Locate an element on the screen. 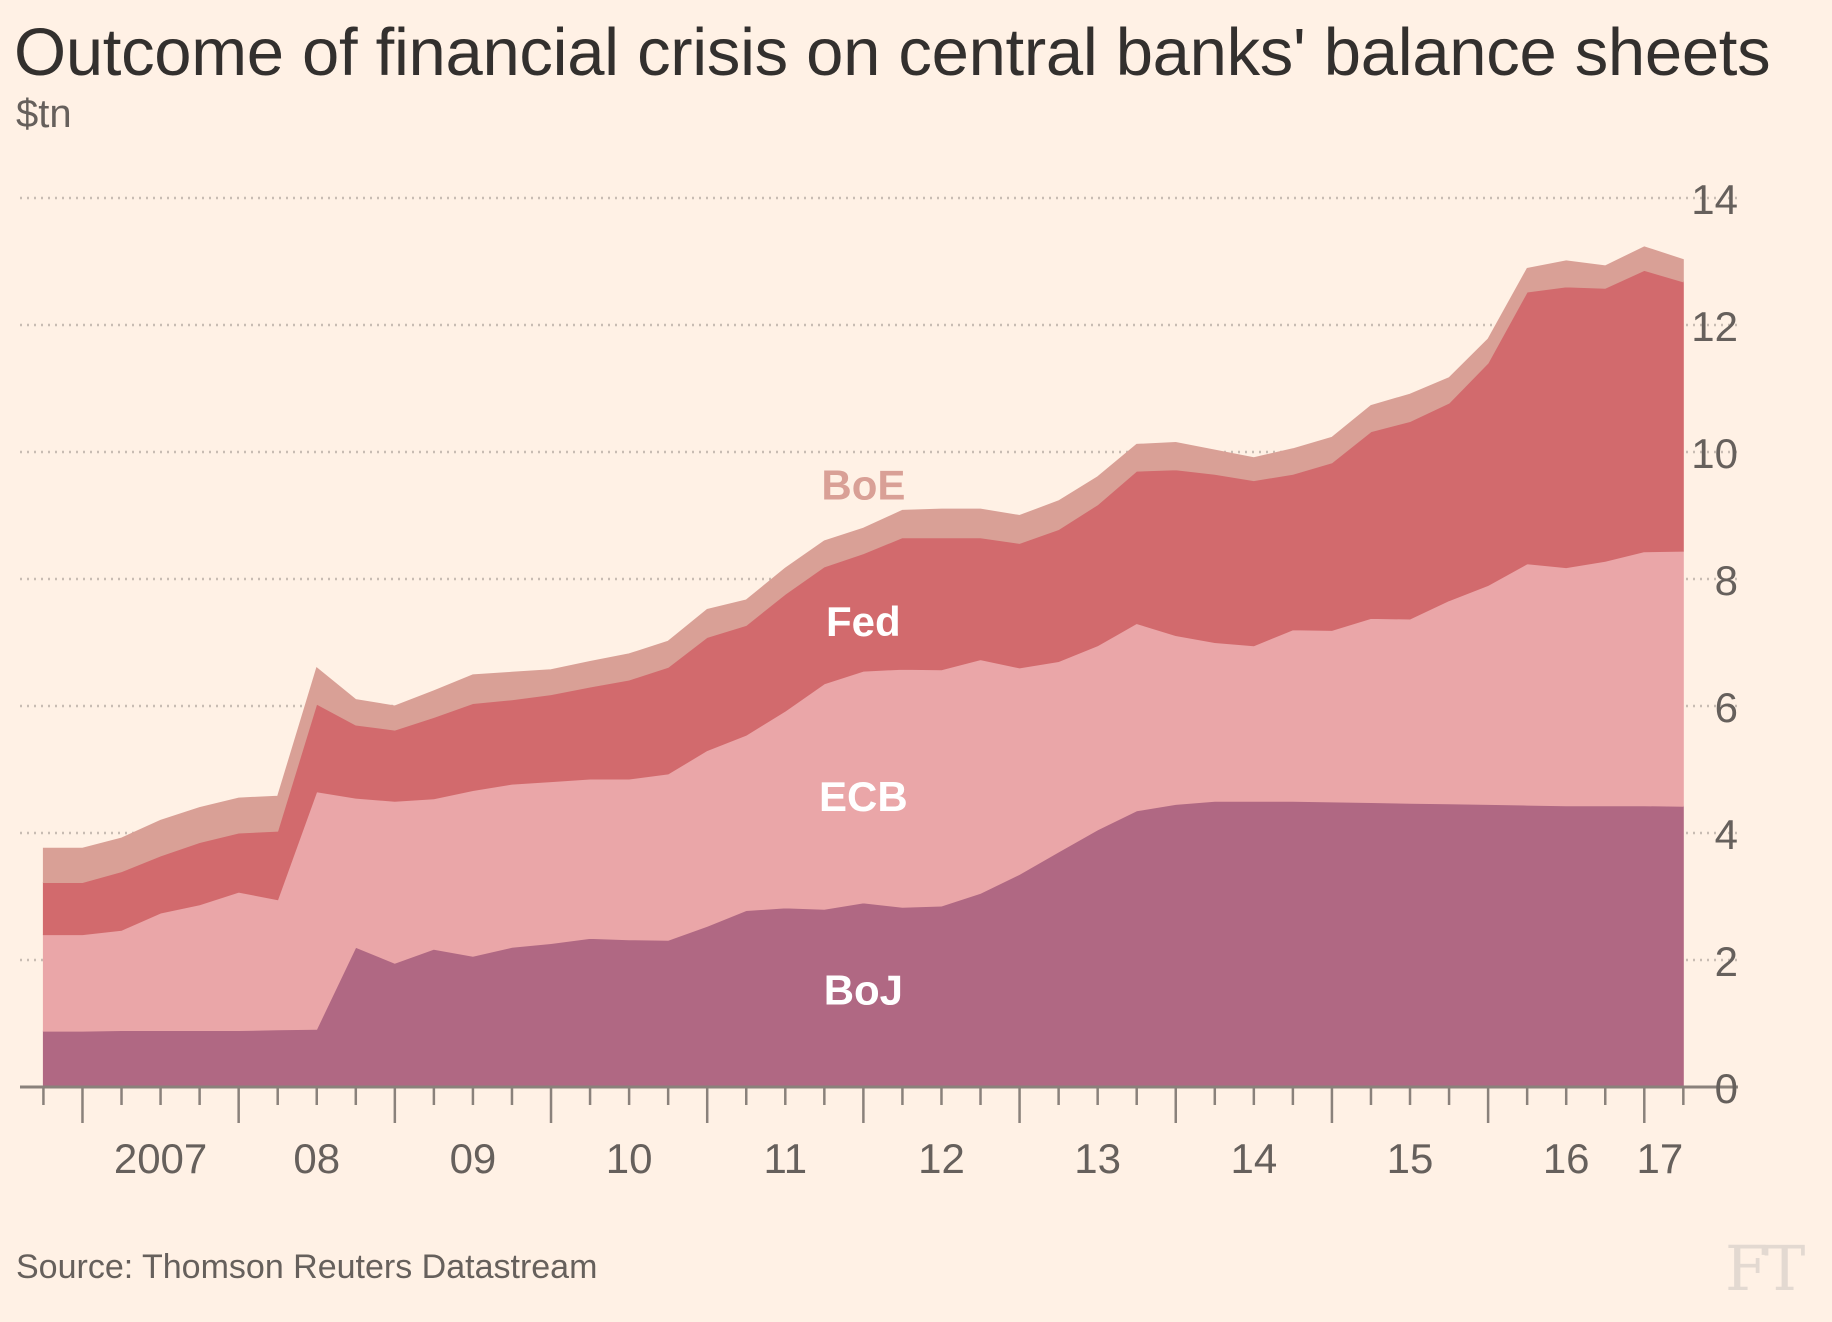 This screenshot has height=1322, width=1832. y-tick-label: 10 is located at coordinates (1714, 453).